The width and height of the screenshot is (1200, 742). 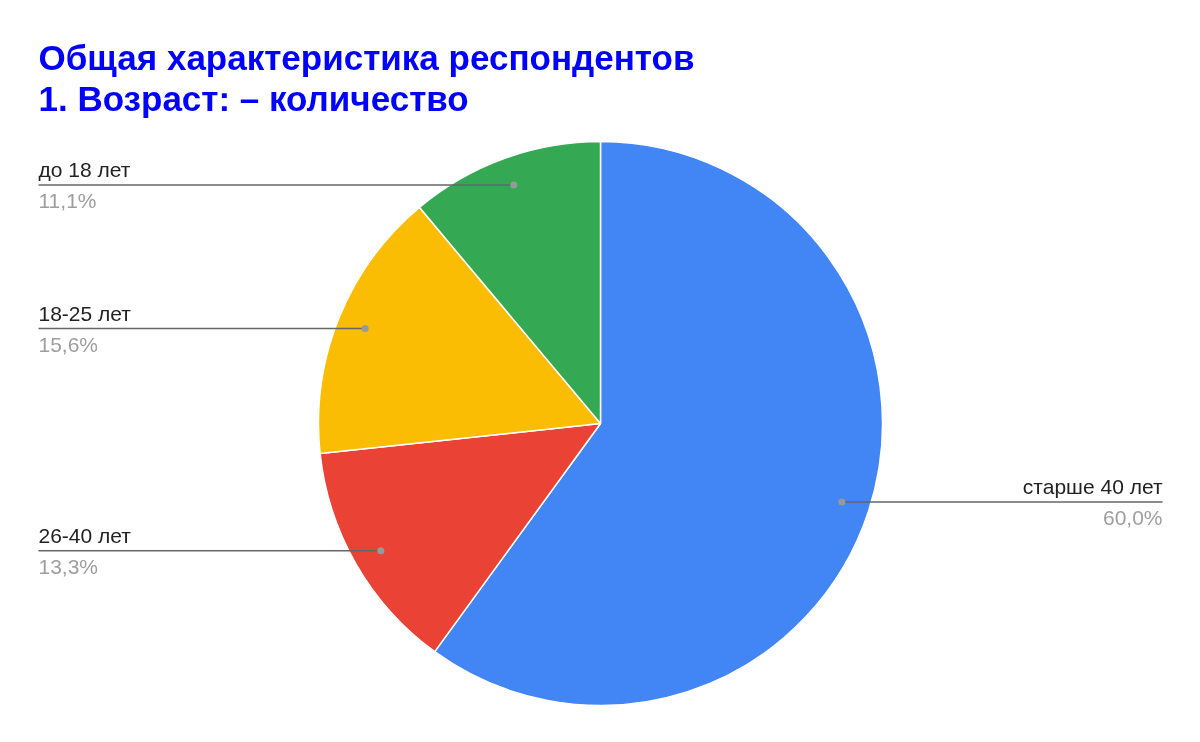 What do you see at coordinates (67, 200) in the screenshot?
I see `data-label: 11,1%` at bounding box center [67, 200].